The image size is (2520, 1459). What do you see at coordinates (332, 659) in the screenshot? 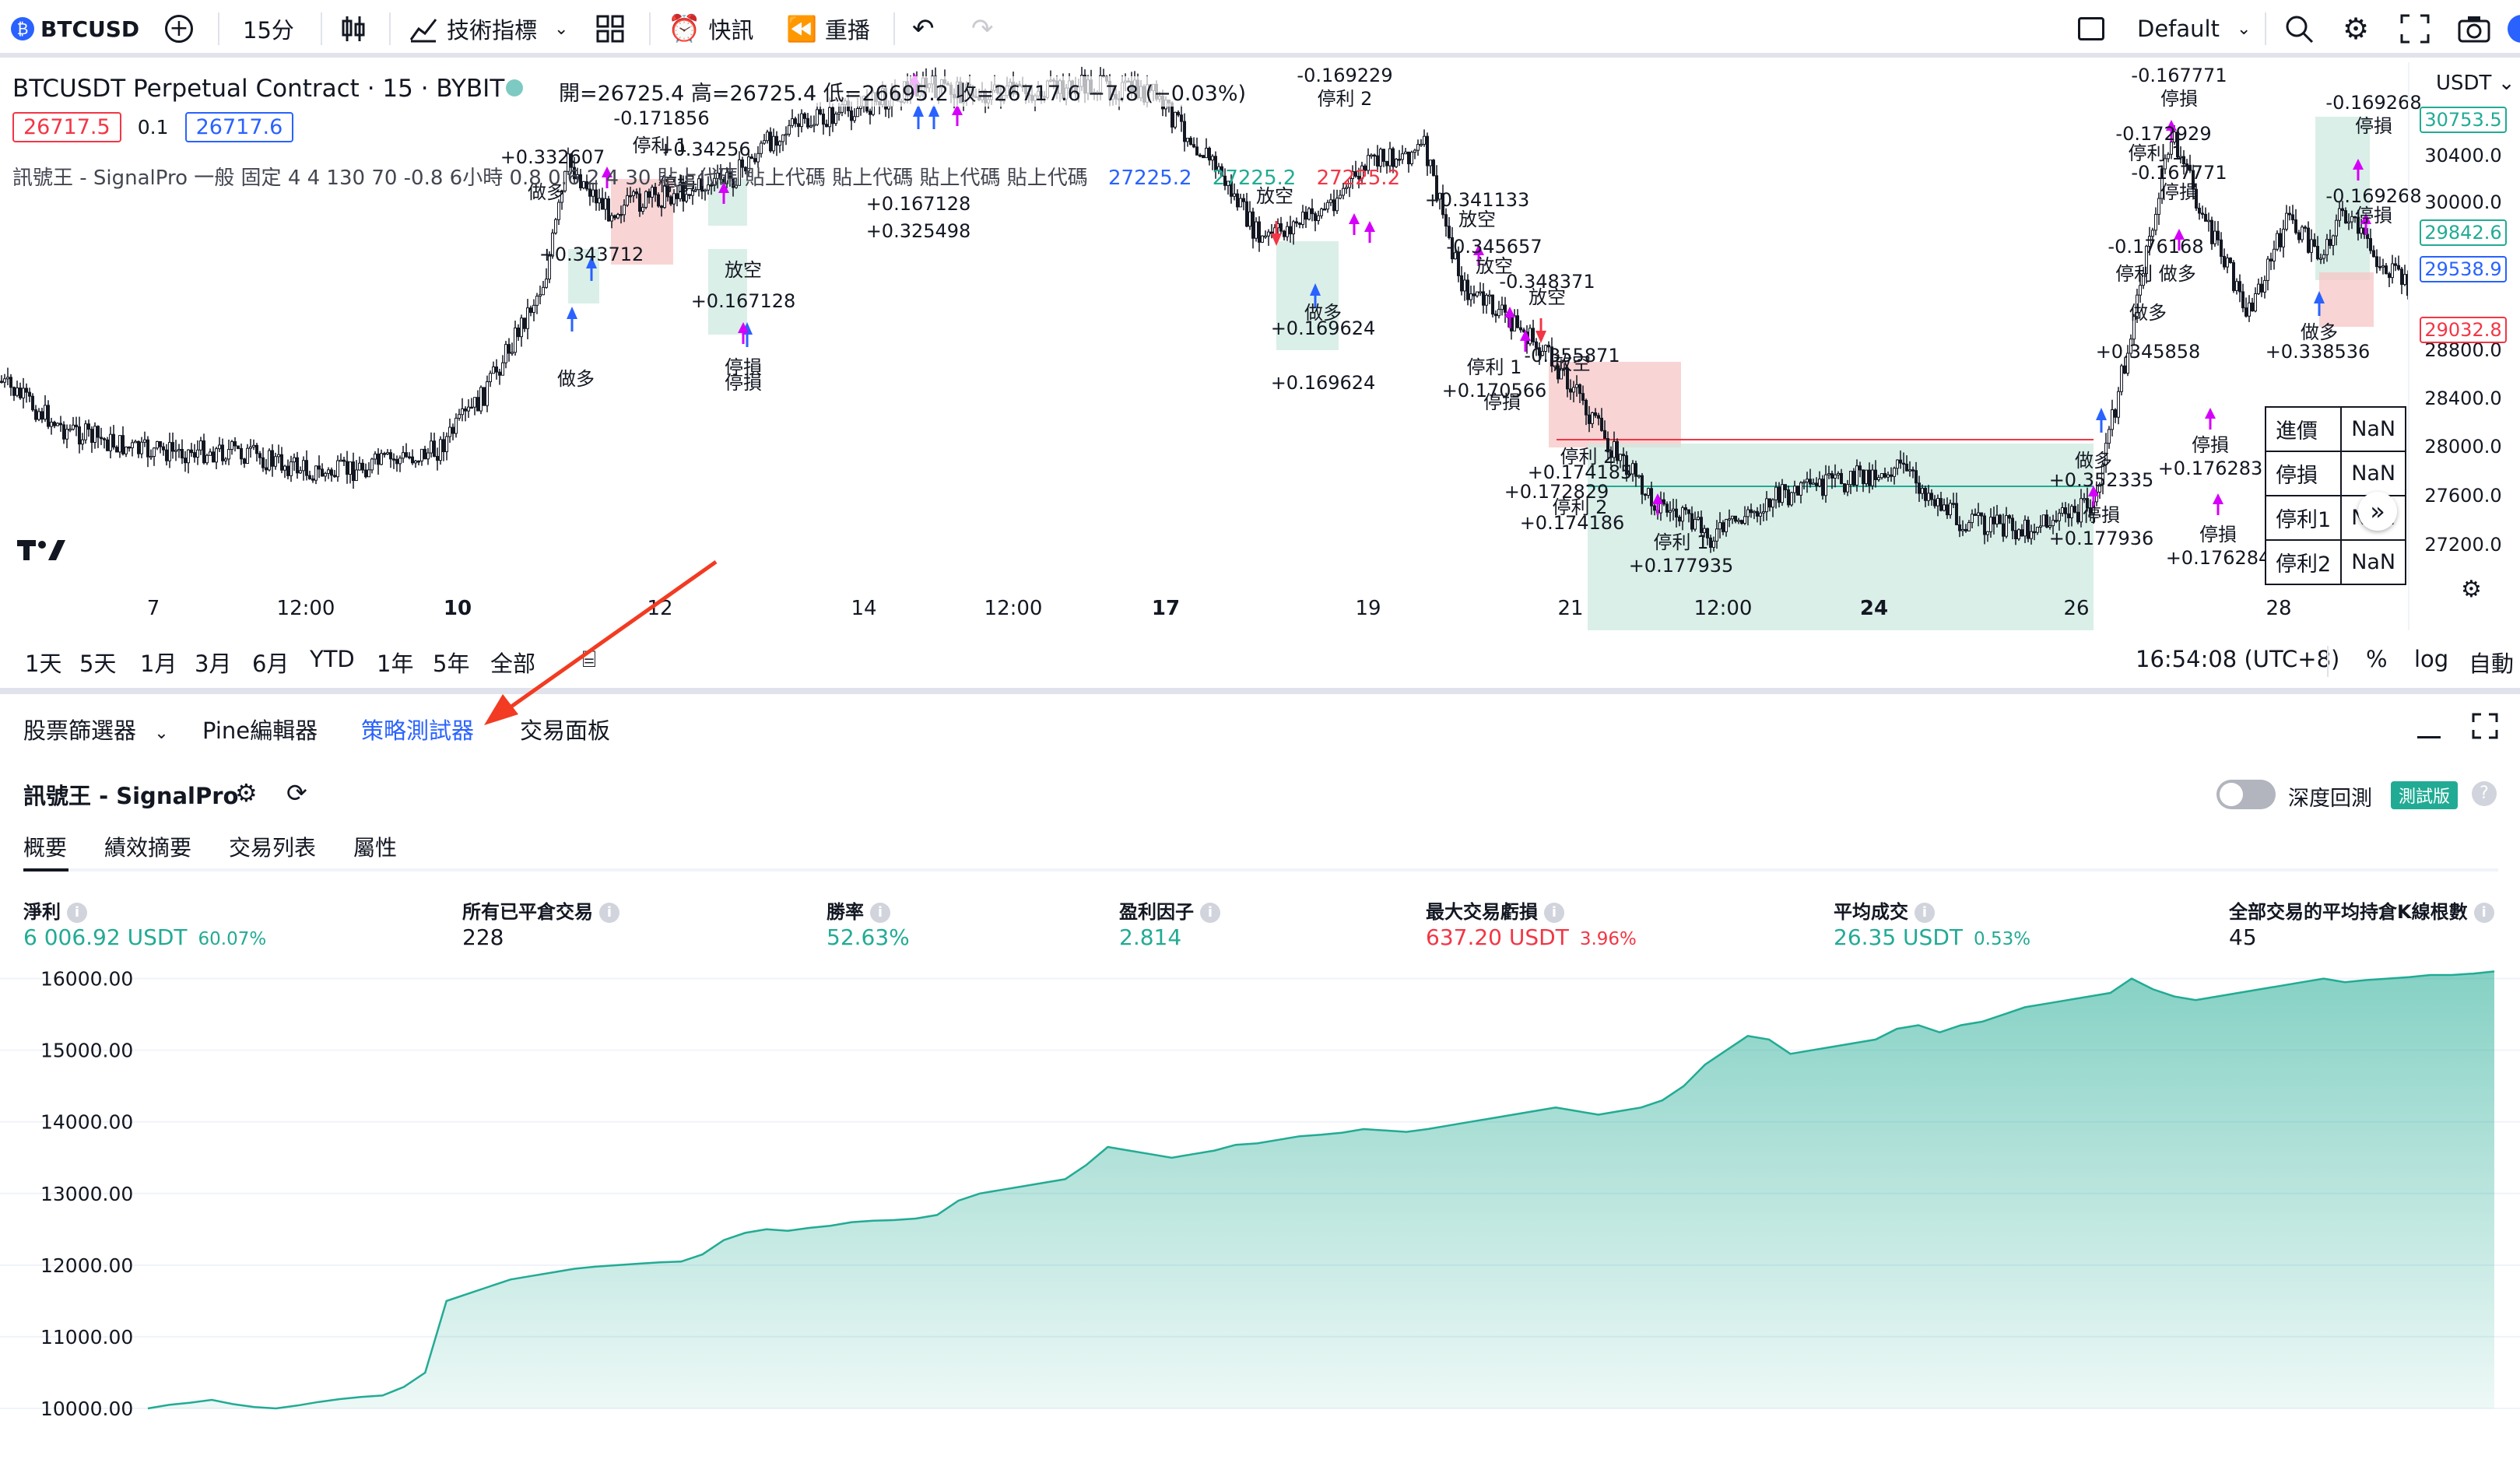
I see `range-button: YTD` at bounding box center [332, 659].